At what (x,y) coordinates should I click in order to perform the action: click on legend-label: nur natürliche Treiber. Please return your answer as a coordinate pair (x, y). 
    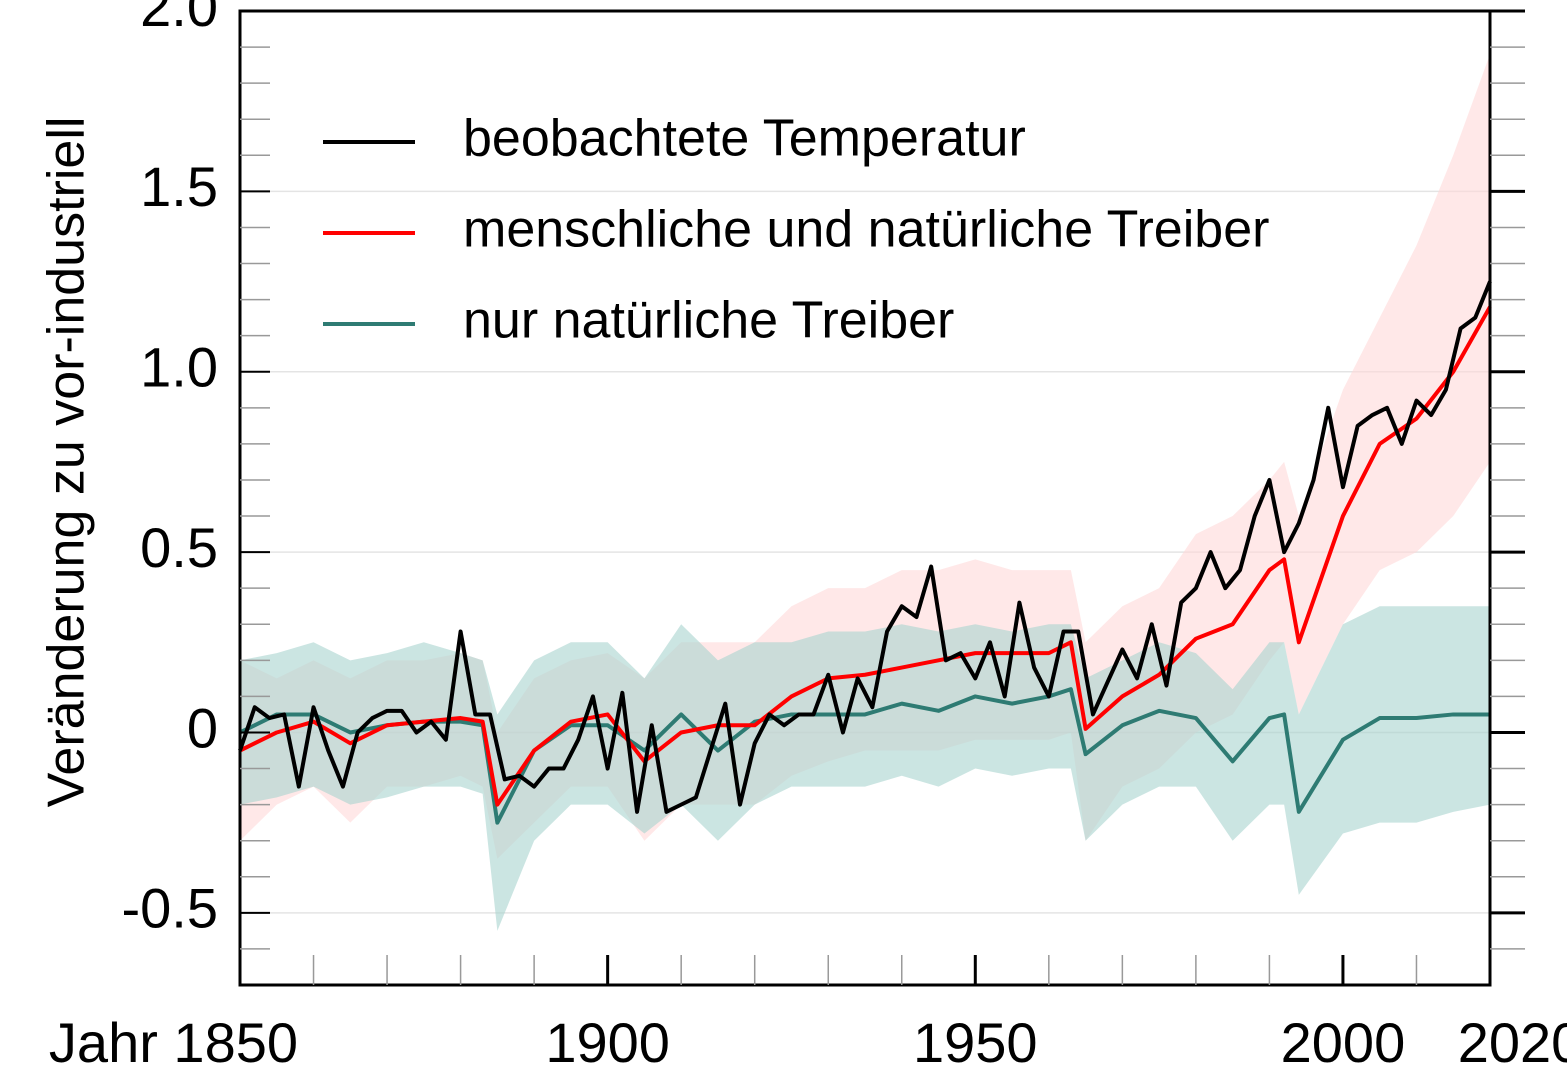
    Looking at the image, I should click on (708, 321).